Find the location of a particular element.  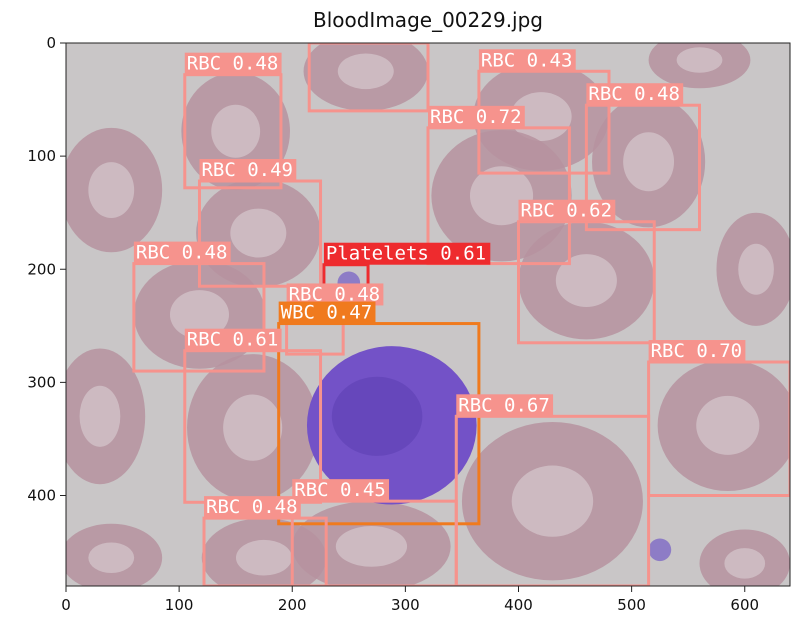

detection-label: RBC 0.61 is located at coordinates (233, 340).